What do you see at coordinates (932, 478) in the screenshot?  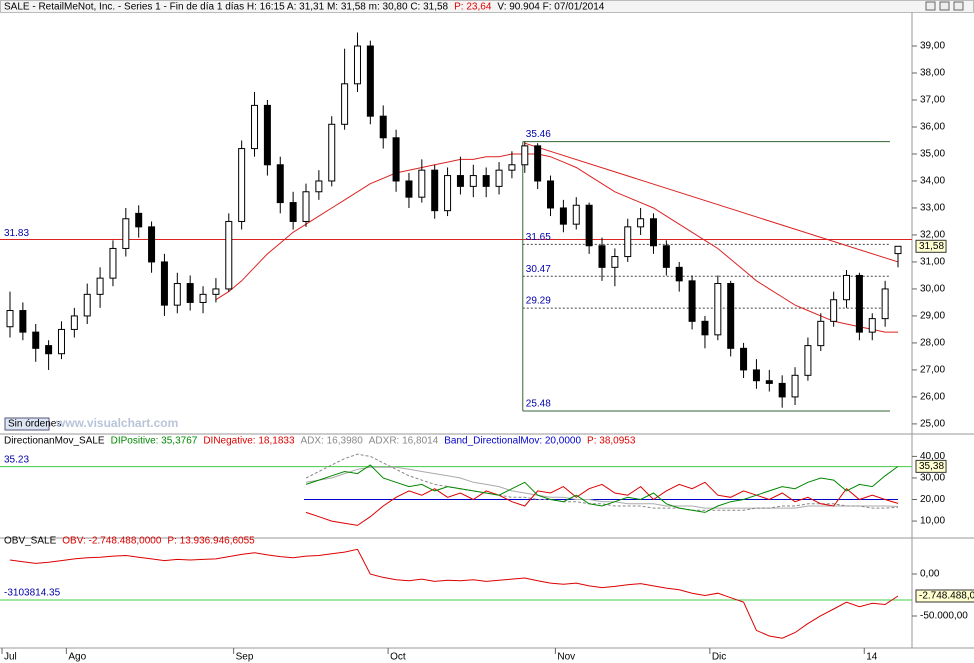 I see `y-tick-label: 30,00` at bounding box center [932, 478].